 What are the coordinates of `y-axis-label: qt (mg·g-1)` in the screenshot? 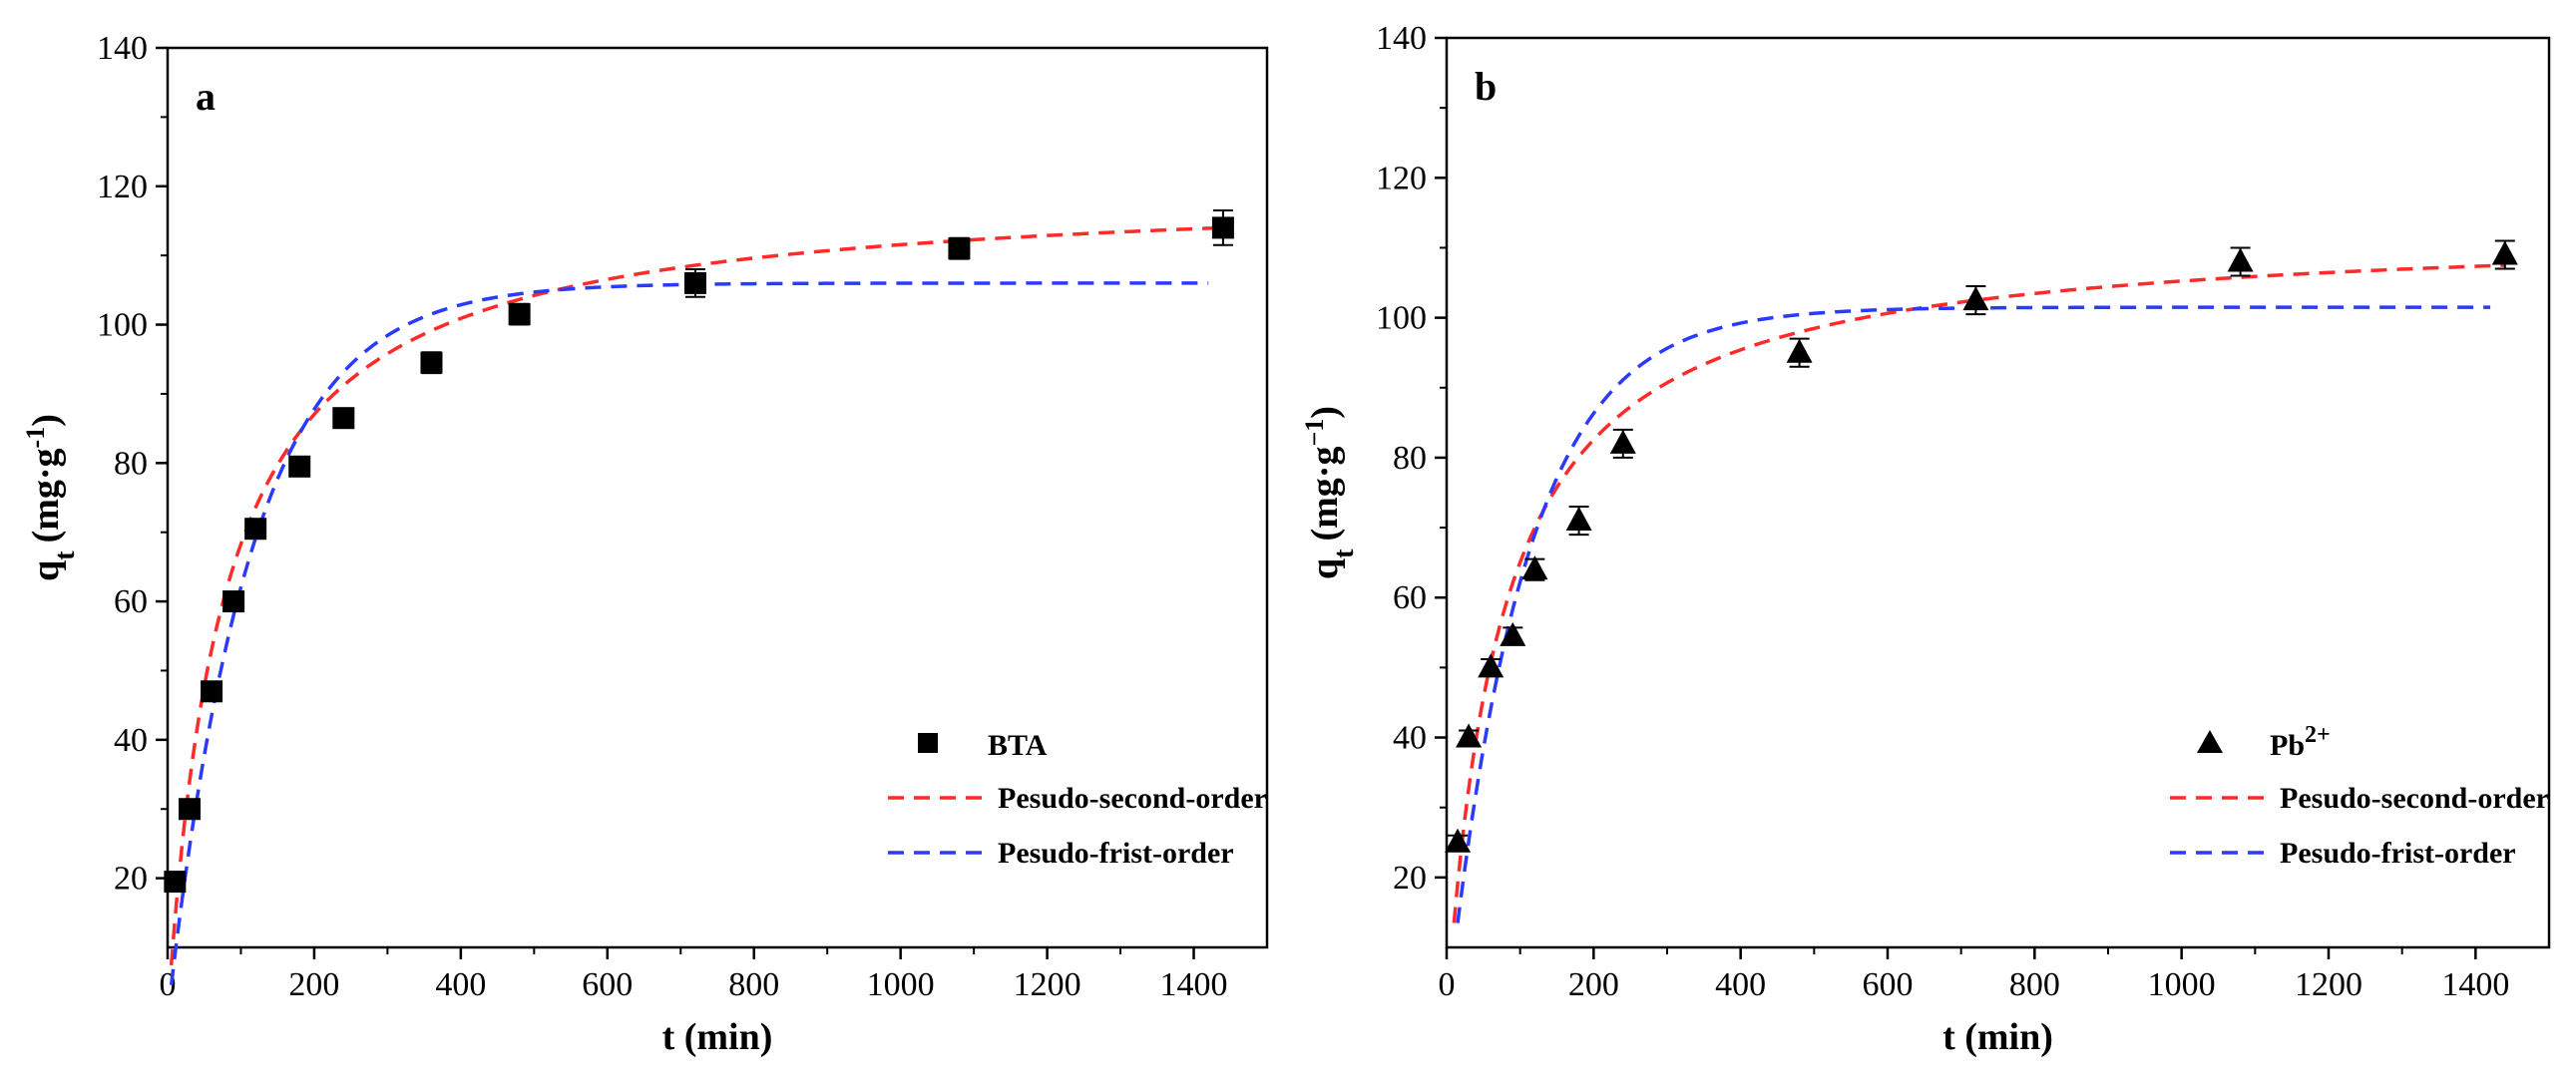 It's located at (51, 497).